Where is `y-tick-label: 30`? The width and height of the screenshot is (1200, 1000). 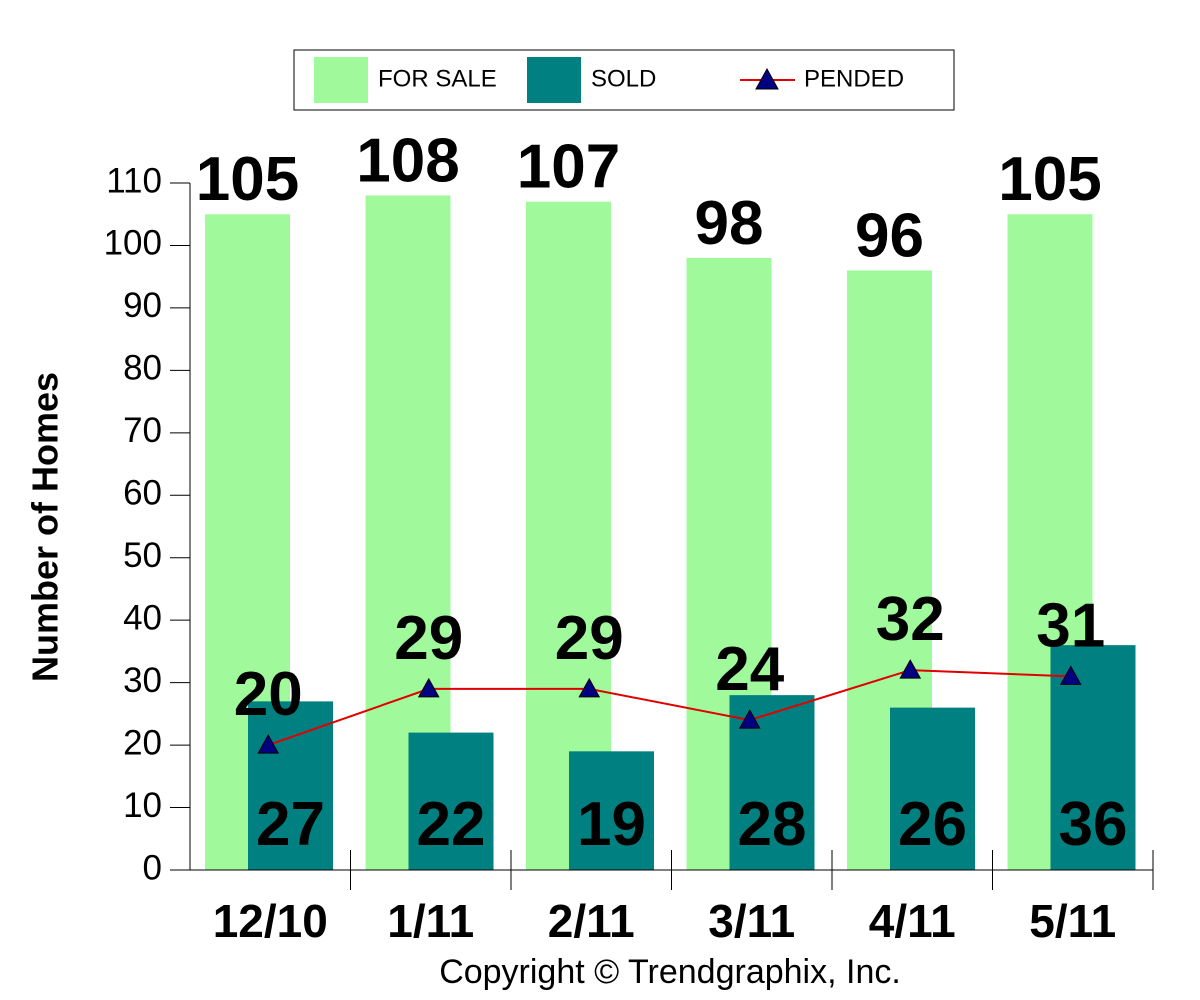 y-tick-label: 30 is located at coordinates (142, 680).